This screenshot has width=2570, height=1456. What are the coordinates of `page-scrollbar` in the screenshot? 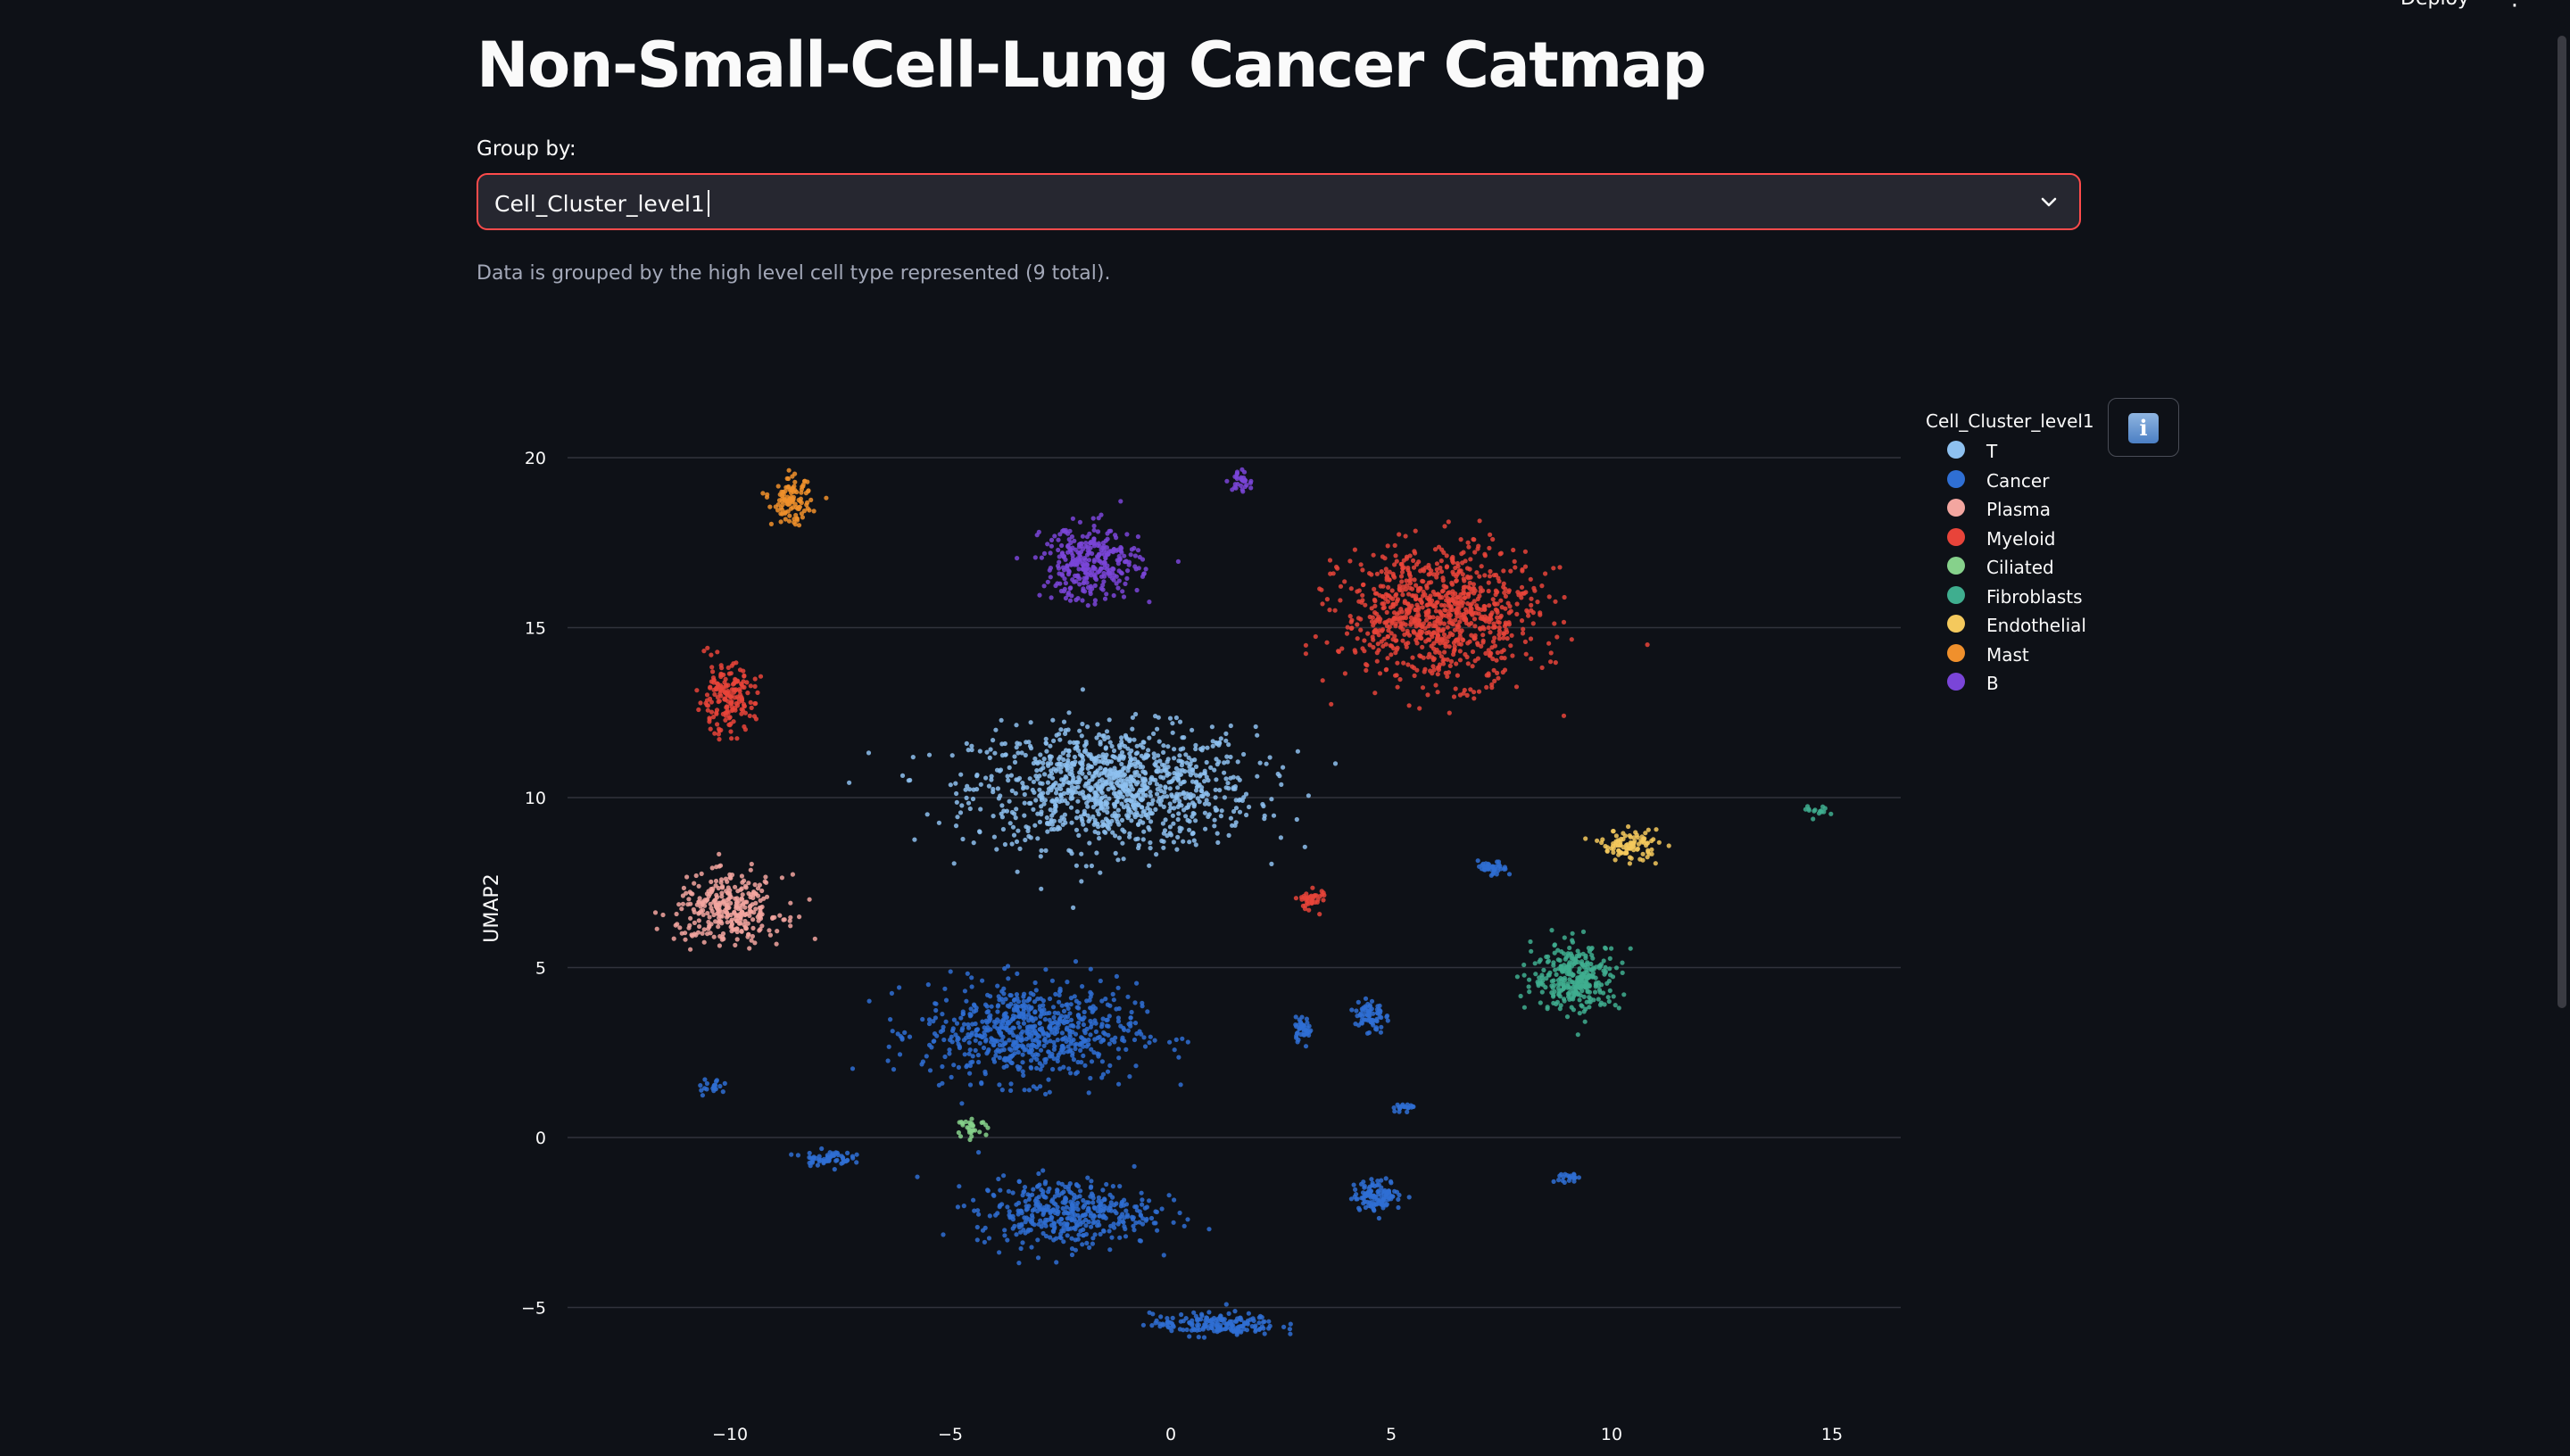 It's located at (2562, 522).